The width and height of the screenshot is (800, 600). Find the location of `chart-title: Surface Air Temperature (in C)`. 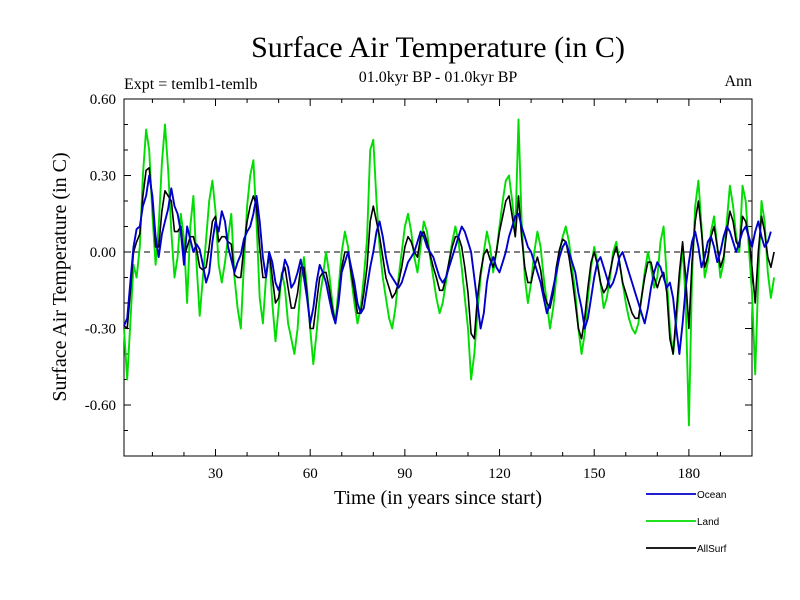

chart-title: Surface Air Temperature (in C) is located at coordinates (438, 47).